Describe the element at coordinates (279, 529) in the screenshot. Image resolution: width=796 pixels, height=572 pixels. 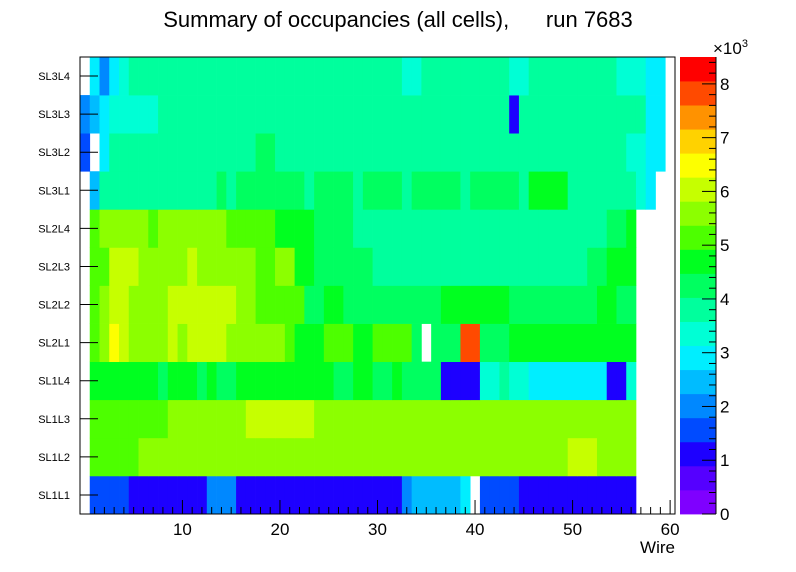
I see `x-tick-label: 20` at that location.